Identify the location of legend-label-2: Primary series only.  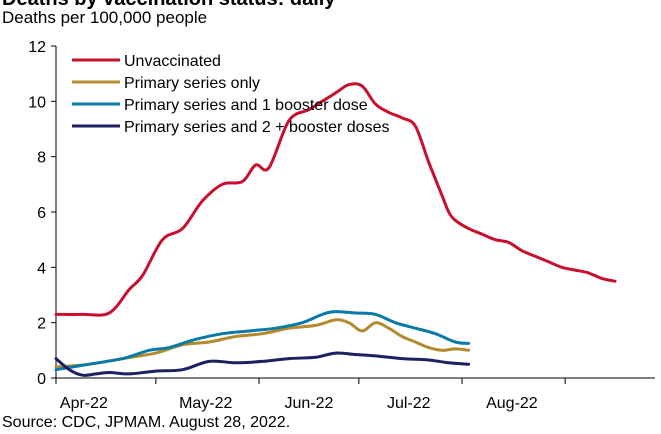
(192, 83).